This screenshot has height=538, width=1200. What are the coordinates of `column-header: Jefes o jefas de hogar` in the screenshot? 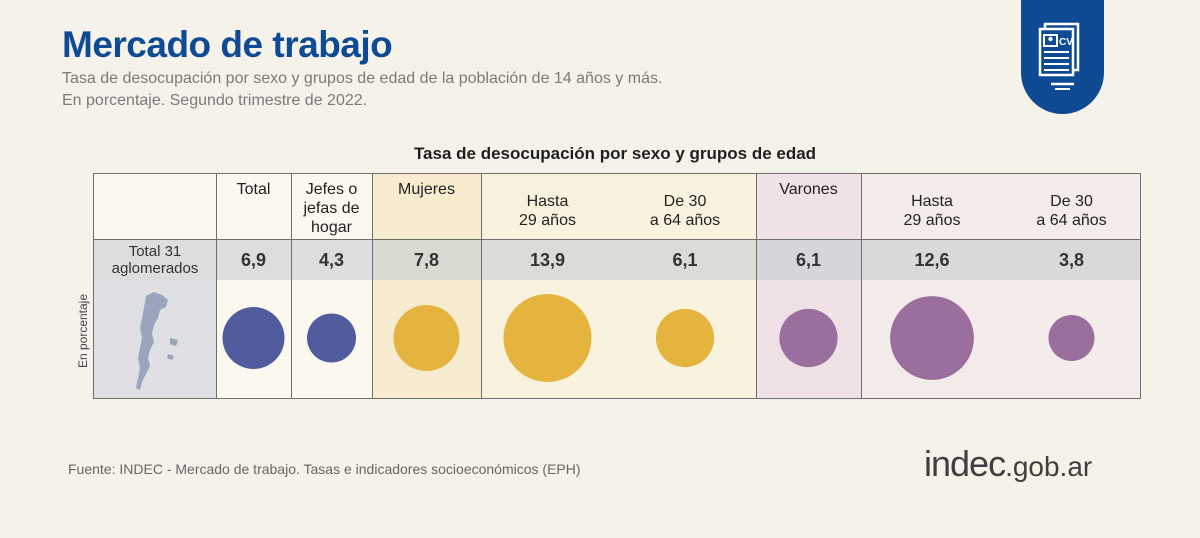 It's located at (331, 208).